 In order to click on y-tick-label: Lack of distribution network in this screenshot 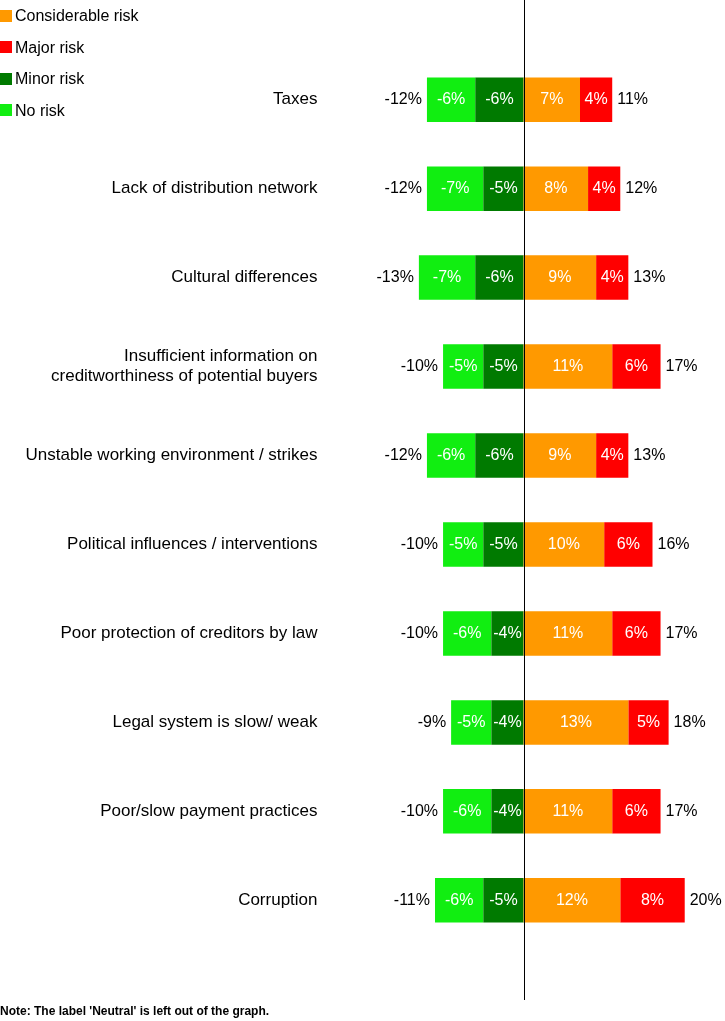, I will do `click(214, 188)`.